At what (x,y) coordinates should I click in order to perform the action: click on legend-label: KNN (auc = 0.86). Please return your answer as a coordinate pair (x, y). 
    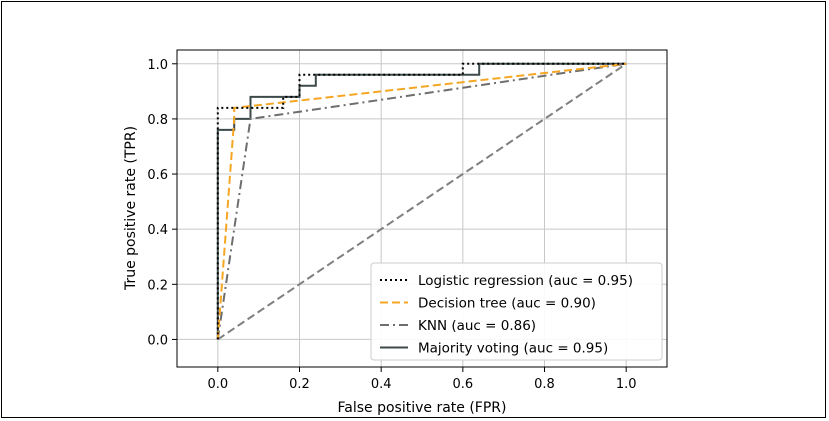
    Looking at the image, I should click on (477, 326).